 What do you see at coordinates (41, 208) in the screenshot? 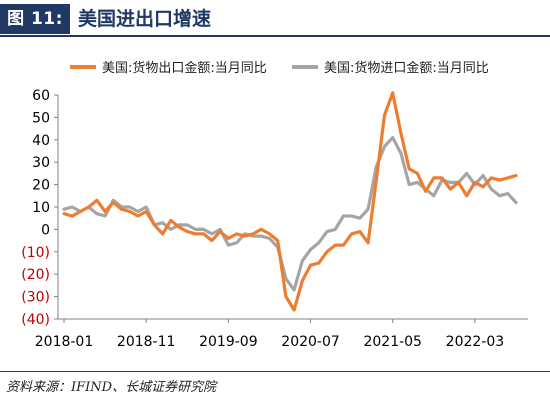
I see `y-tick-label: 10` at bounding box center [41, 208].